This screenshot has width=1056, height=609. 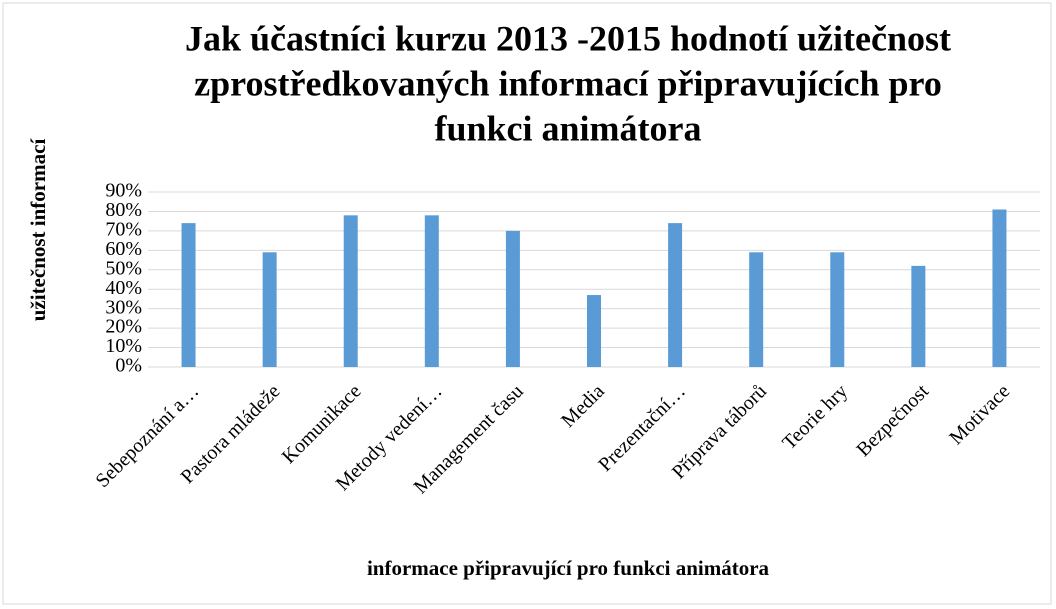 I want to click on y-tick-label: 50%, so click(x=123, y=268).